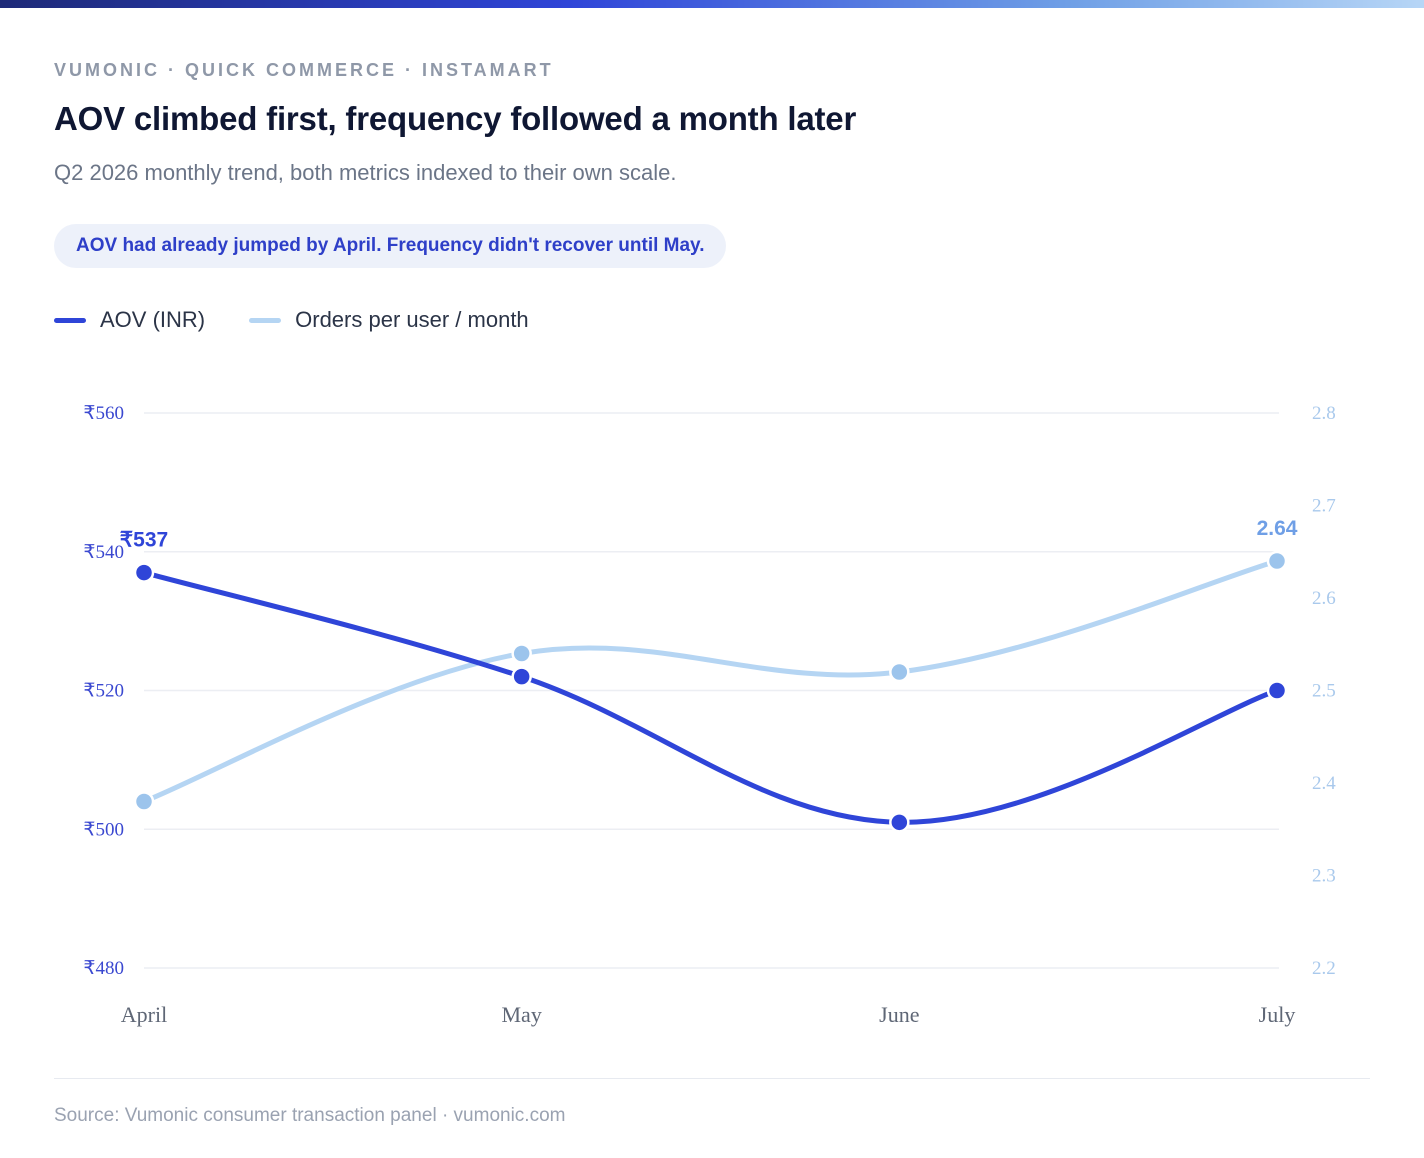  What do you see at coordinates (1324, 691) in the screenshot?
I see `right-axis-tick-label: 2.5` at bounding box center [1324, 691].